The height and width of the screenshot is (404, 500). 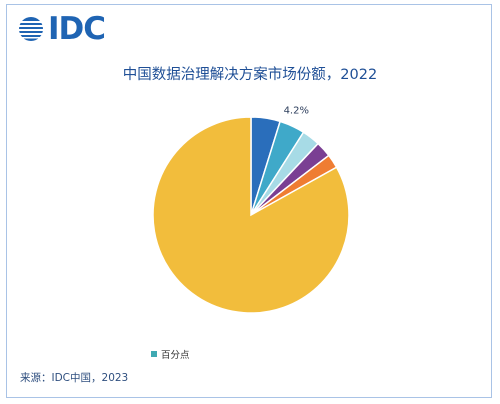 What do you see at coordinates (296, 111) in the screenshot?
I see `data-label-slice-2: 4.2%` at bounding box center [296, 111].